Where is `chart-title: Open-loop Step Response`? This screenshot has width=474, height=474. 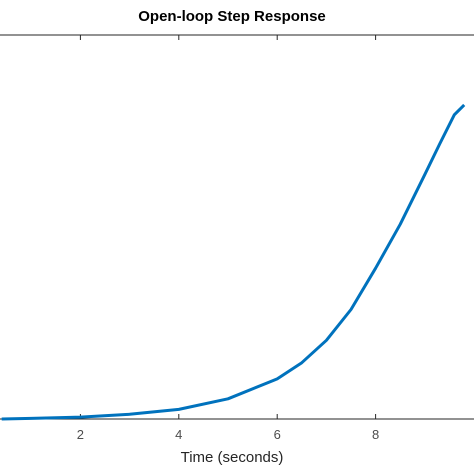 chart-title: Open-loop Step Response is located at coordinates (232, 16).